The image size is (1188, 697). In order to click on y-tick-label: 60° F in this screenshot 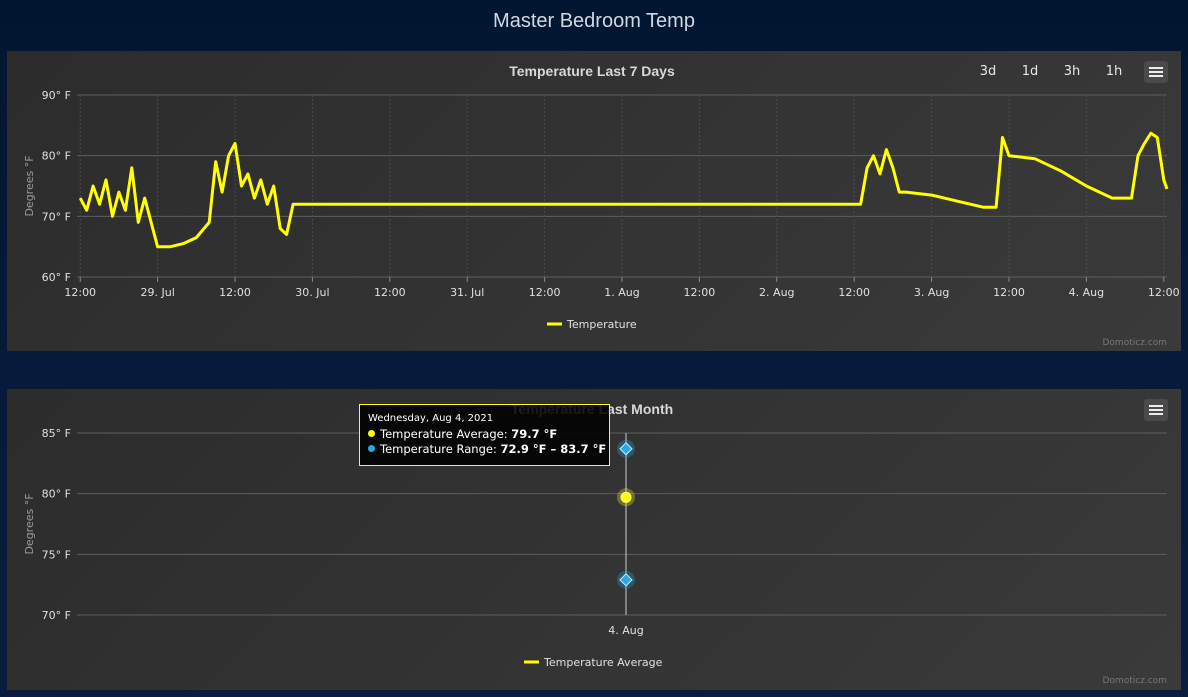, I will do `click(56, 277)`.